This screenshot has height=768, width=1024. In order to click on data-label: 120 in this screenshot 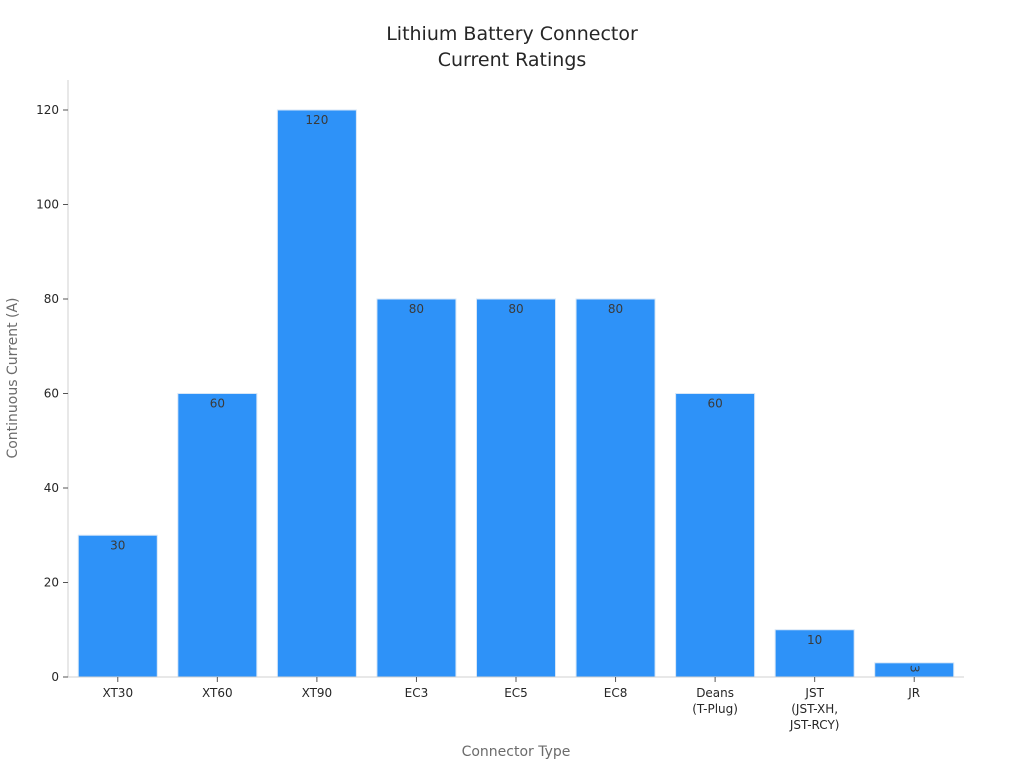, I will do `click(316, 120)`.